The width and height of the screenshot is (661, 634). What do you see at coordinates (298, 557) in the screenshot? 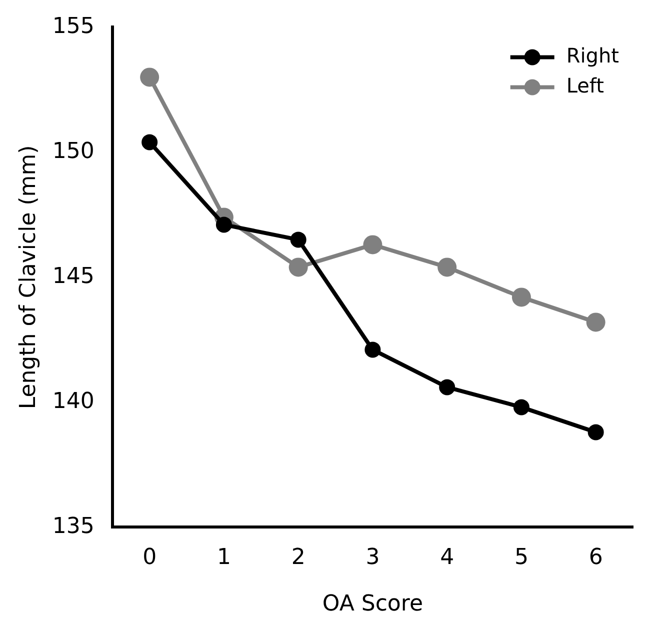
I see `x-tick-label: 2` at bounding box center [298, 557].